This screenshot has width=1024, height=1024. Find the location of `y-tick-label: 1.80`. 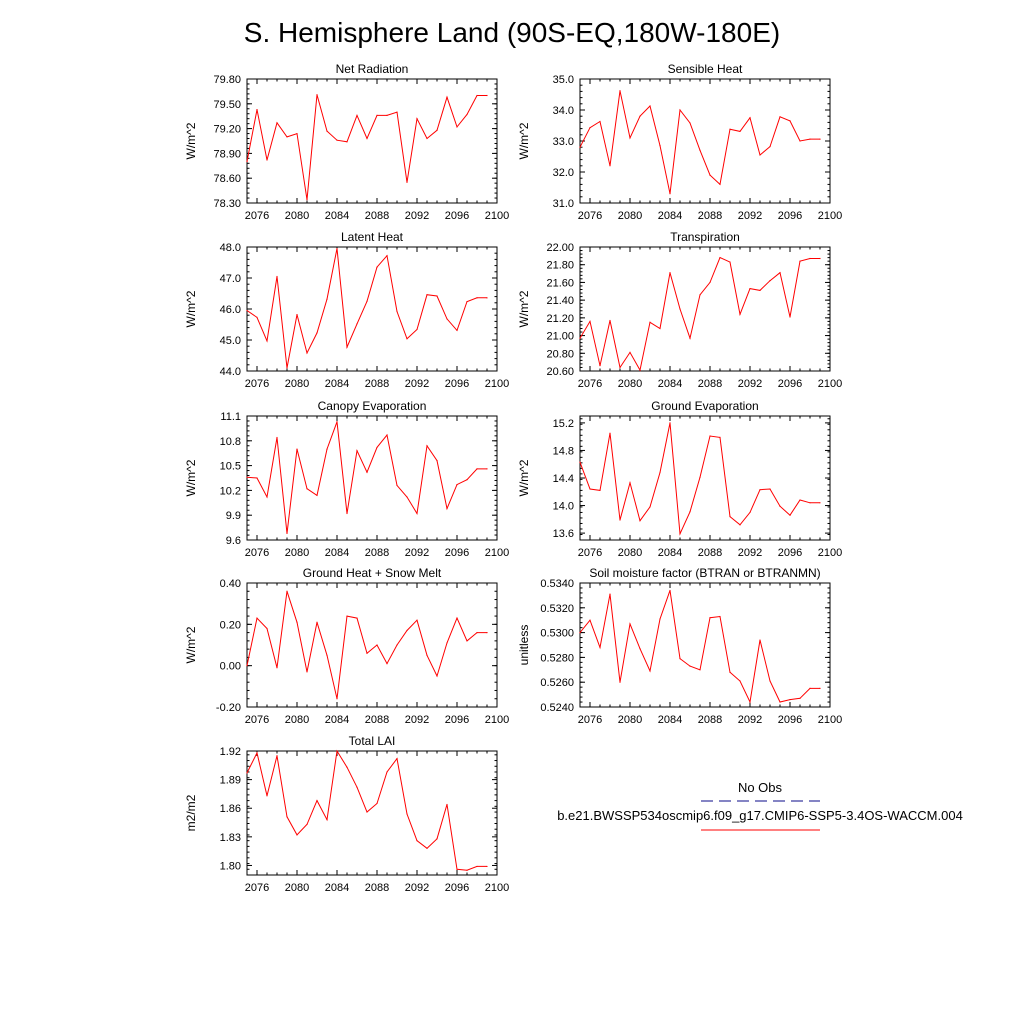

y-tick-label: 1.80 is located at coordinates (230, 866).